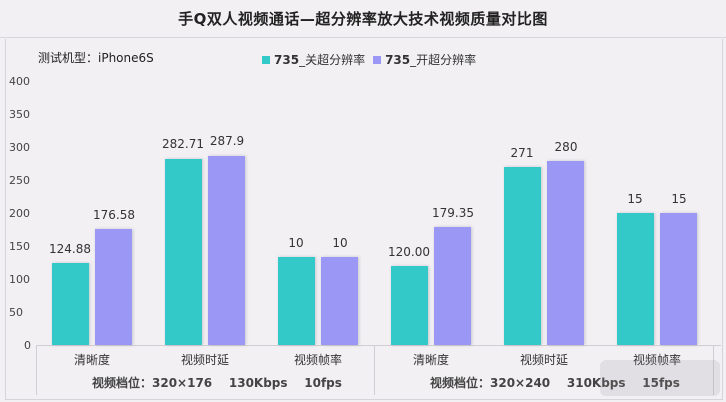 This screenshot has width=726, height=402. Describe the element at coordinates (19, 180) in the screenshot. I see `y-tick: 250` at that location.